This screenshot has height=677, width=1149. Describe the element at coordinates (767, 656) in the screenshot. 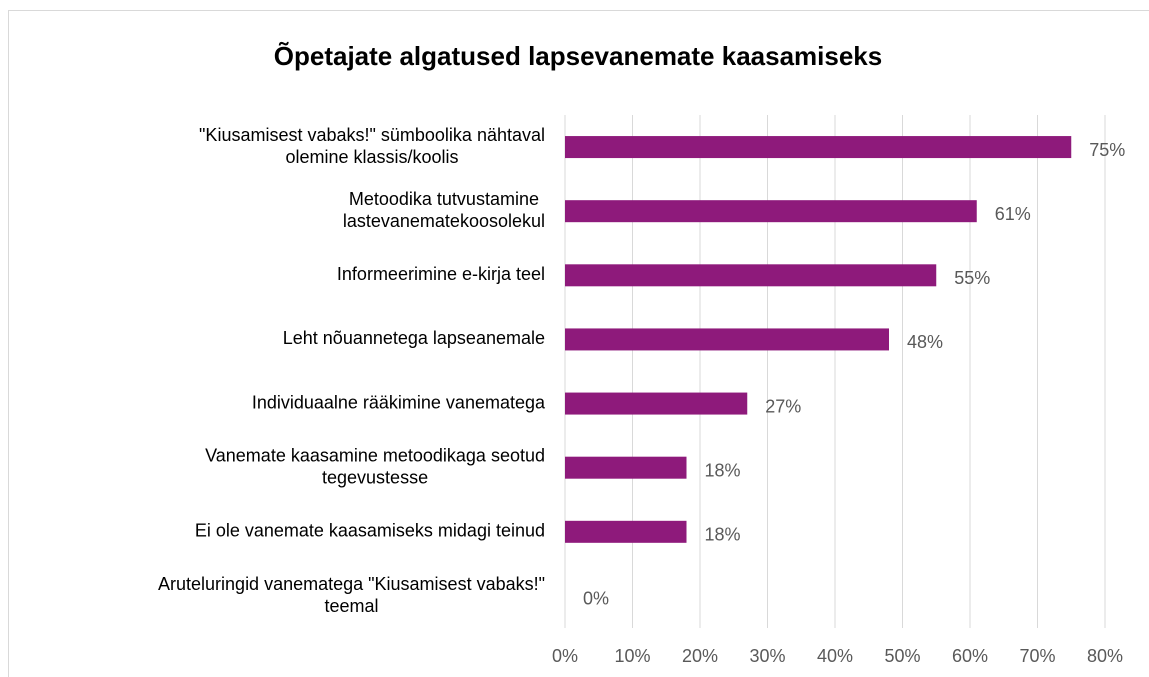

I see `x-tick-label: 30%` at that location.